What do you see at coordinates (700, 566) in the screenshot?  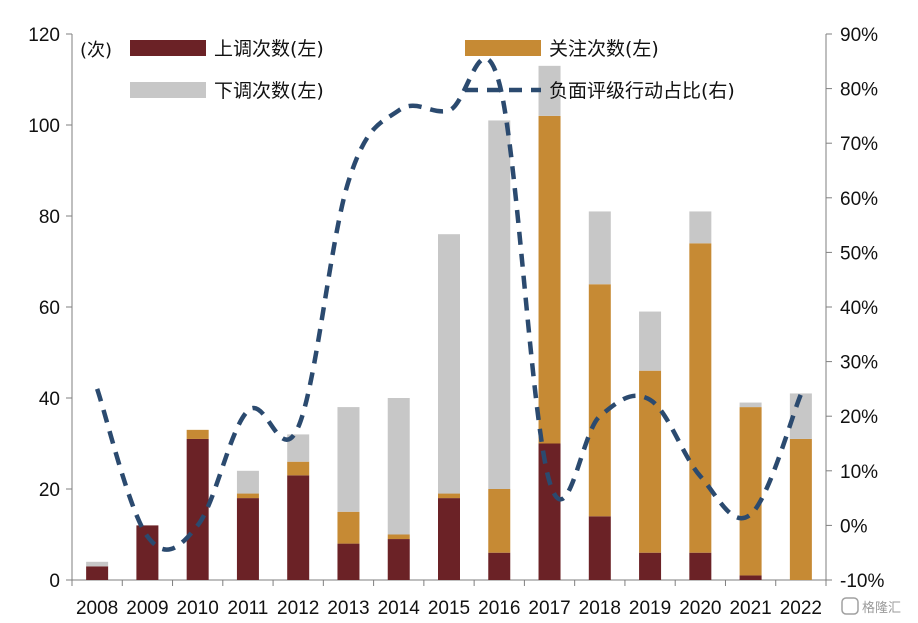 I see `bar-up-2020` at bounding box center [700, 566].